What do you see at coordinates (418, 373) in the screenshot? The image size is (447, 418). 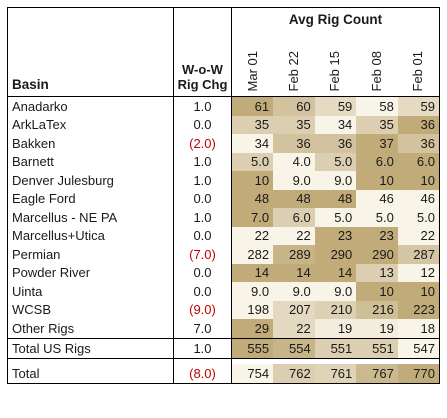 I see `rig-count-cell: 770` at bounding box center [418, 373].